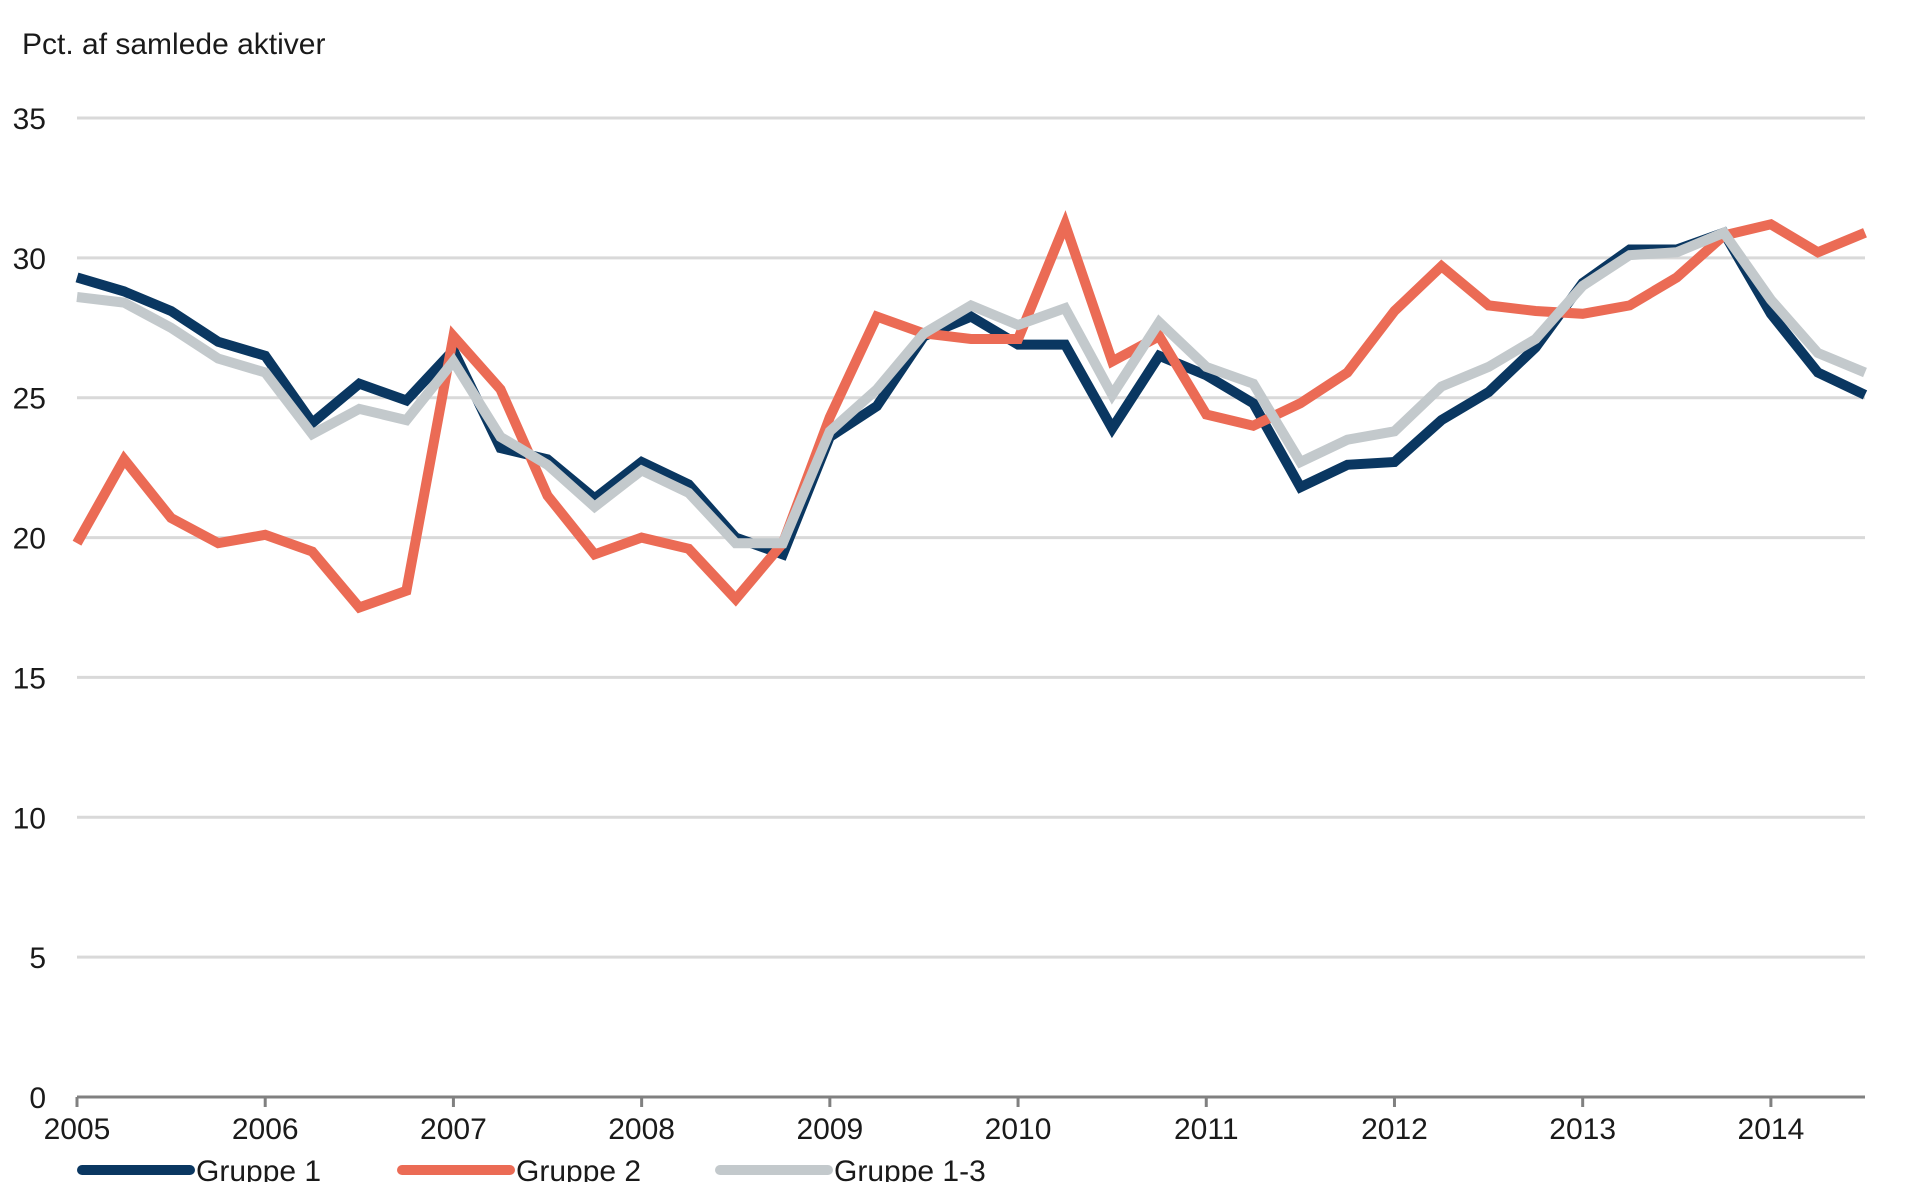 This screenshot has height=1182, width=1920. I want to click on x-tick-label: 2012, so click(1394, 1129).